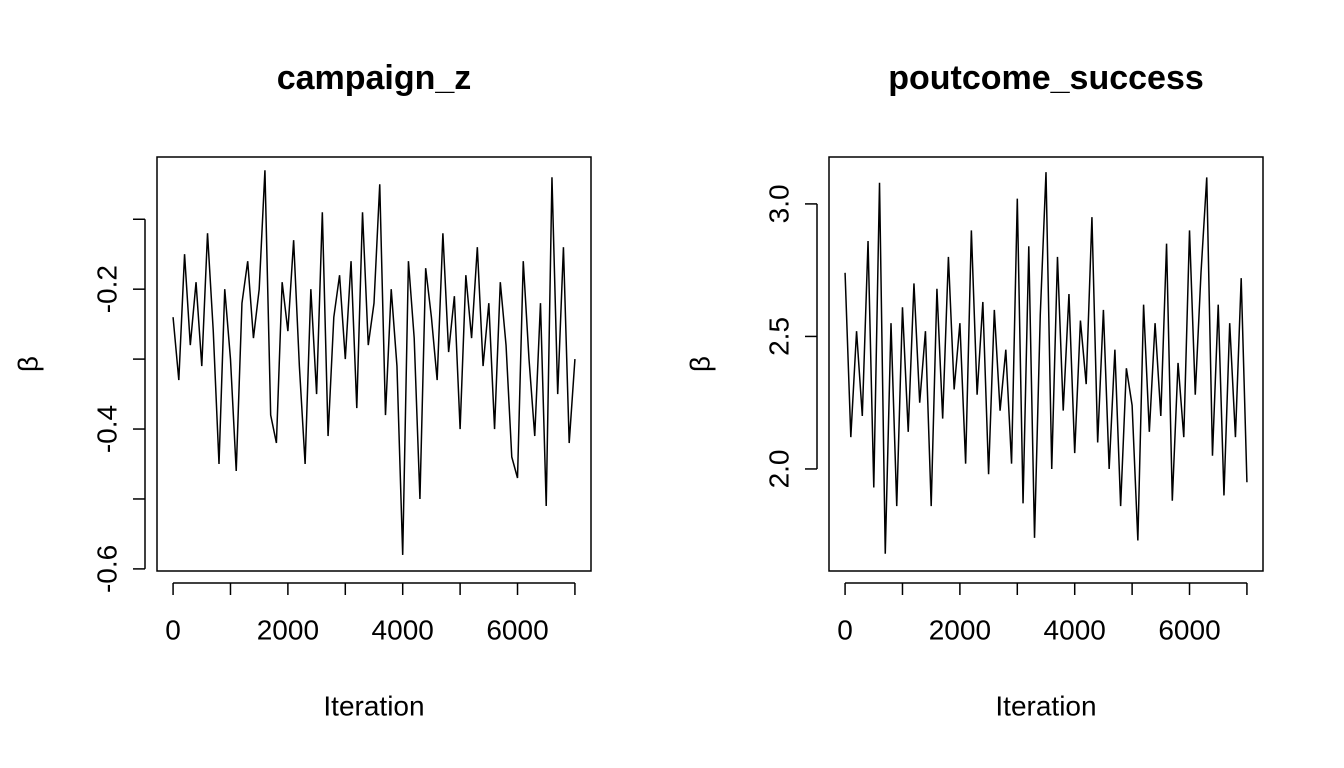 The image size is (1344, 768). I want to click on y-tick-label: 2.5, so click(778, 336).